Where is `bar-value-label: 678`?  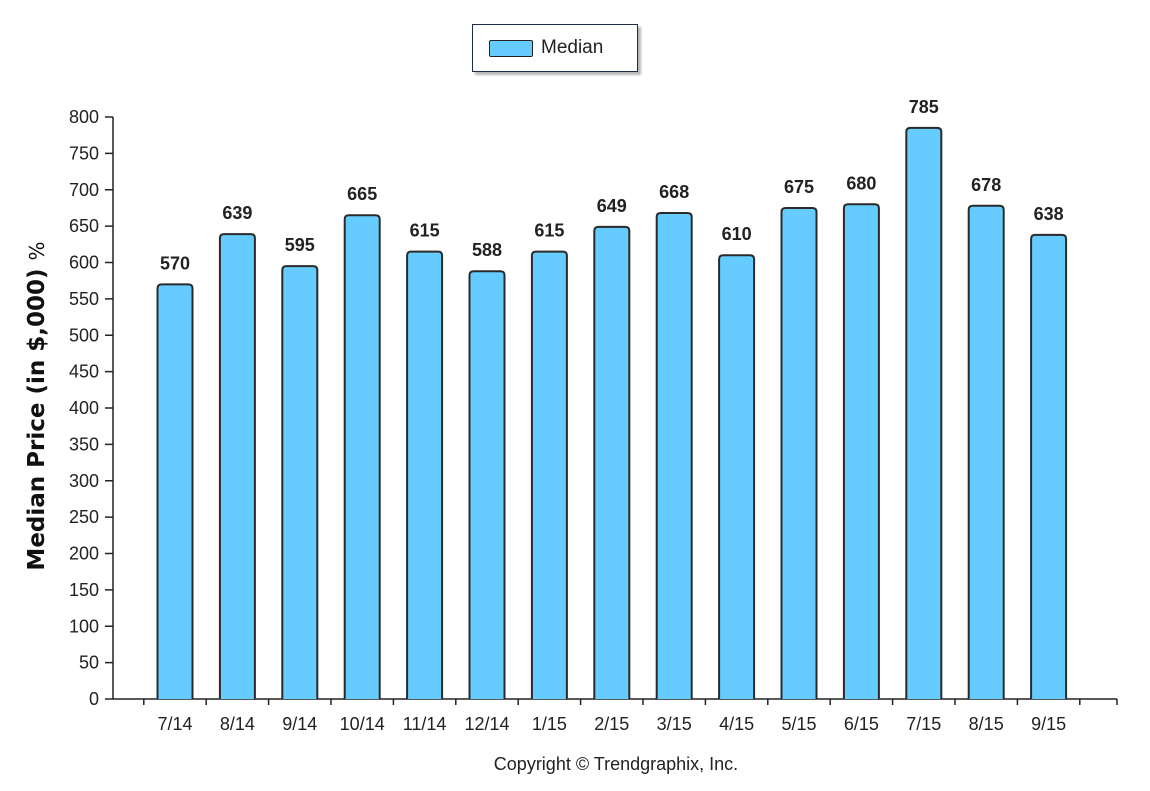 bar-value-label: 678 is located at coordinates (986, 185).